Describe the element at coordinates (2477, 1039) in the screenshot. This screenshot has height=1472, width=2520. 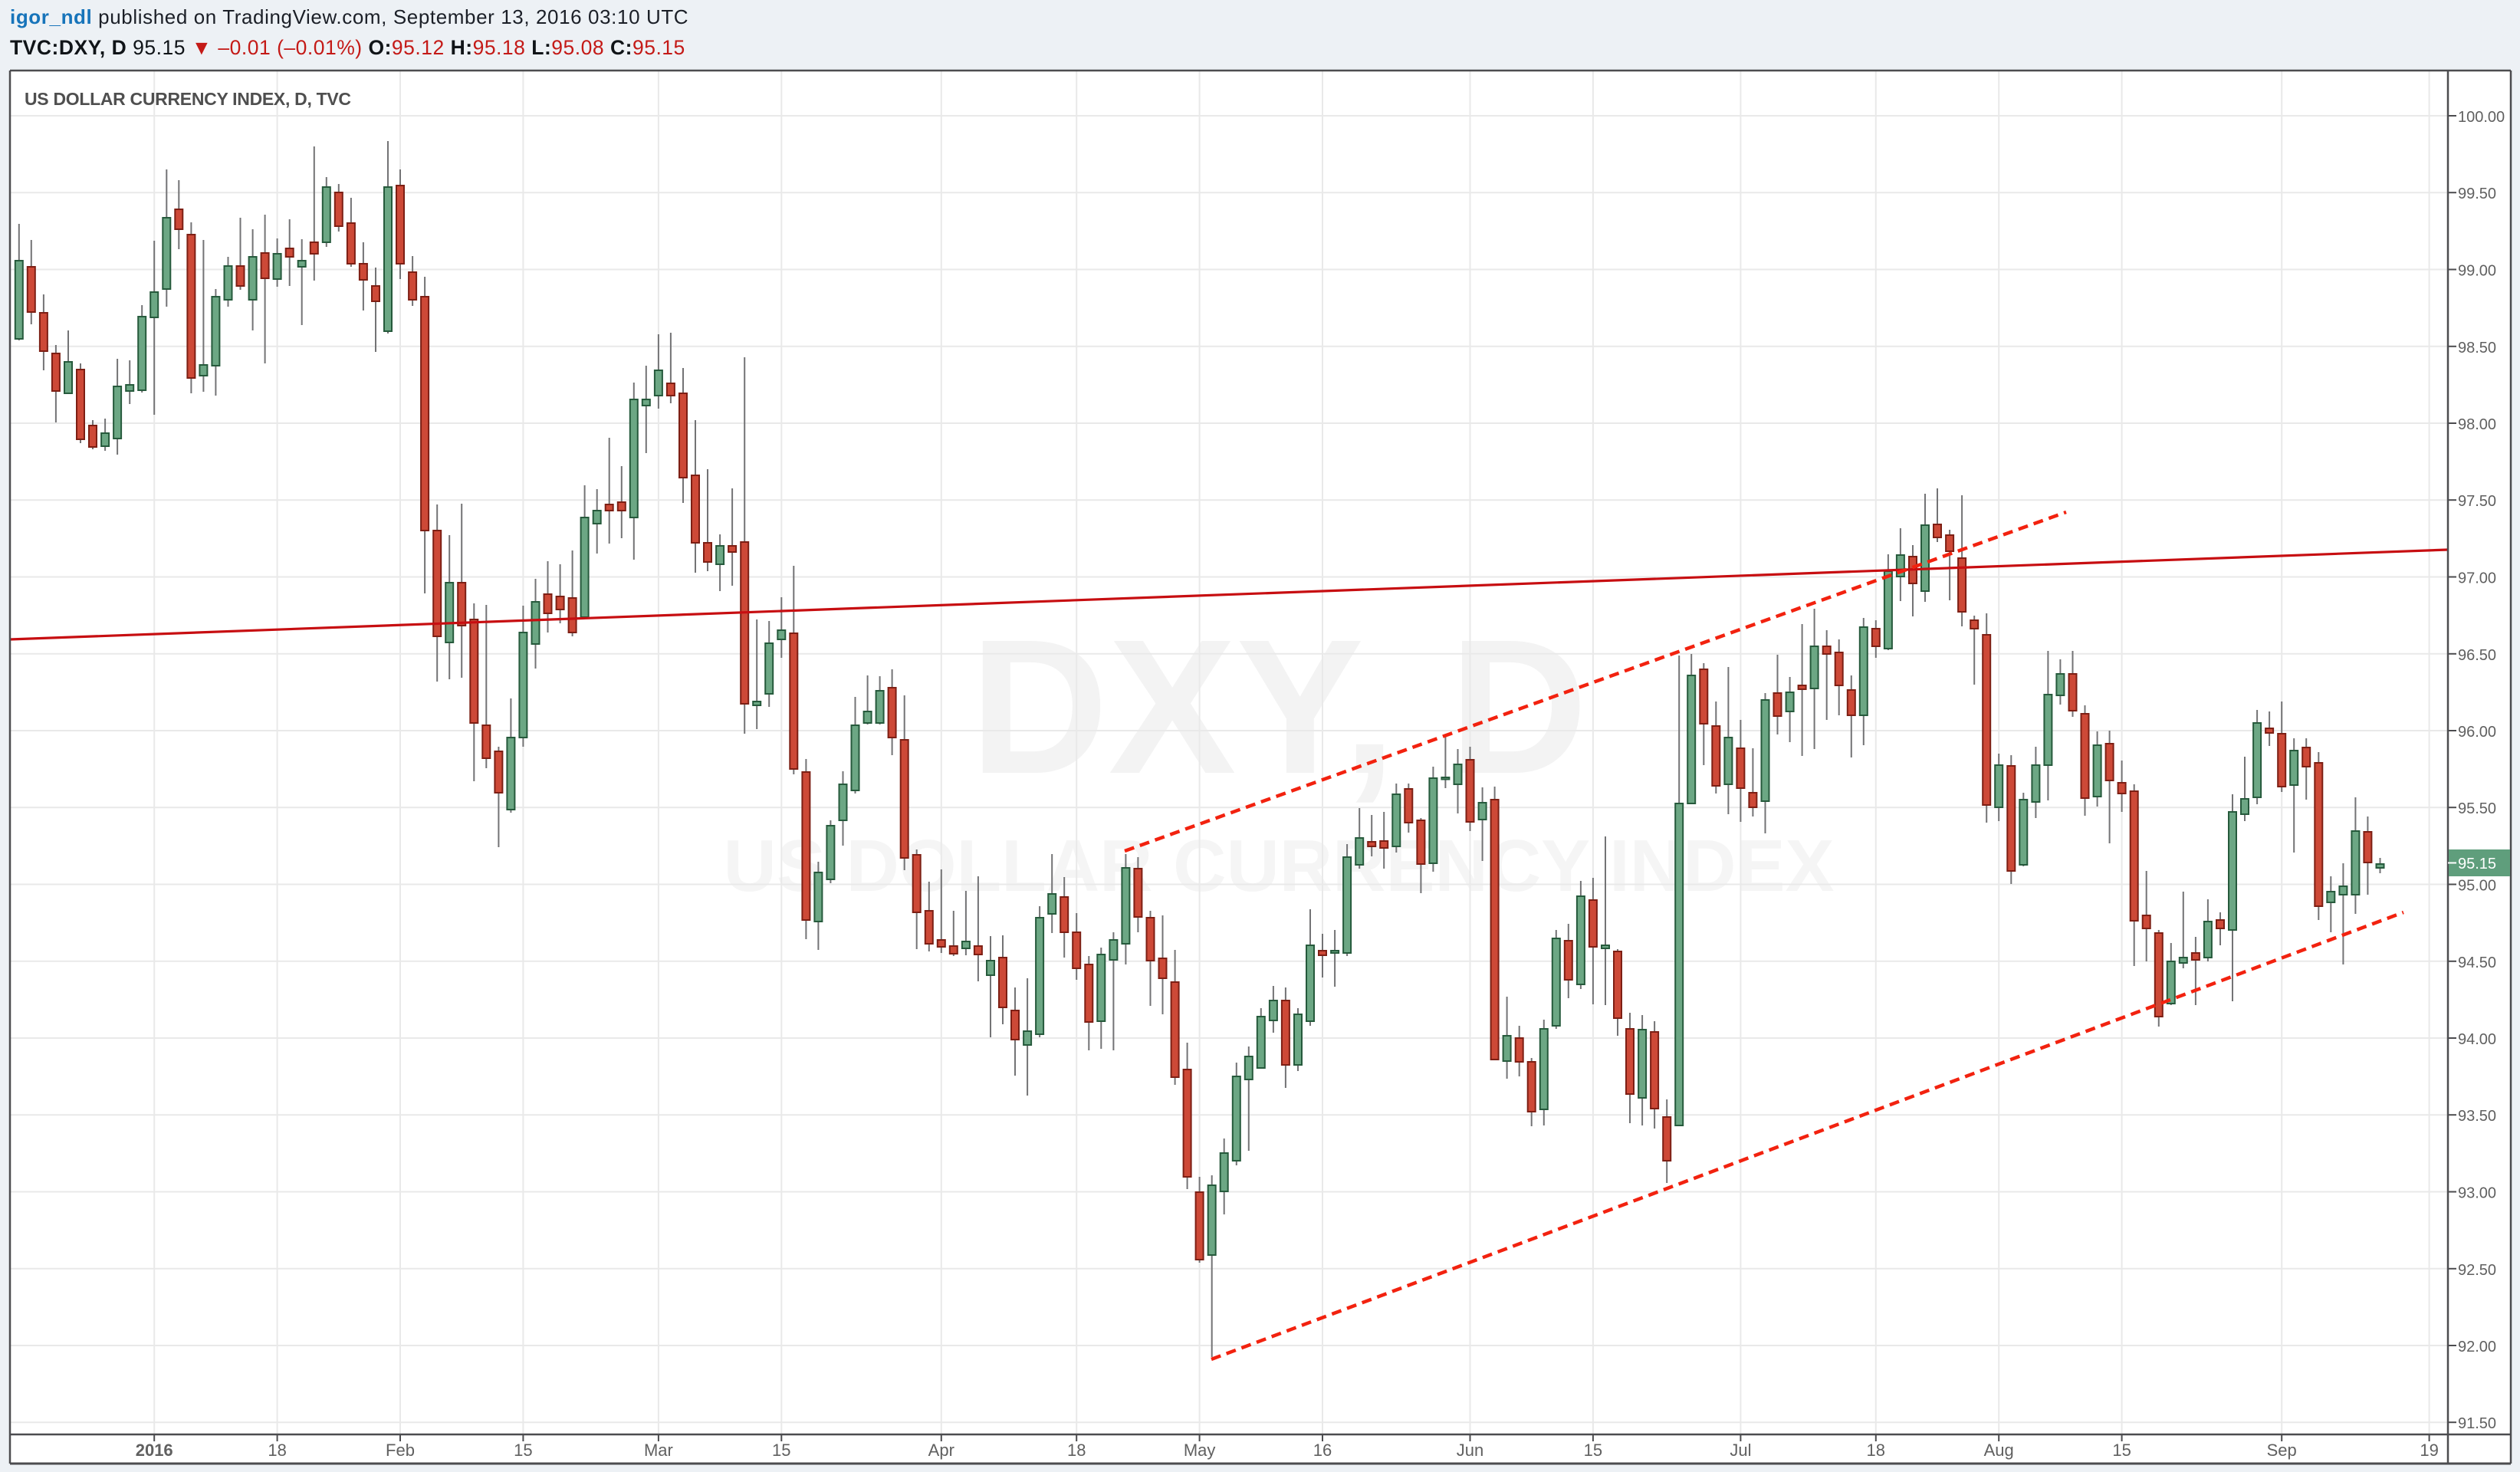
I see `svg-text: 94.00` at that location.